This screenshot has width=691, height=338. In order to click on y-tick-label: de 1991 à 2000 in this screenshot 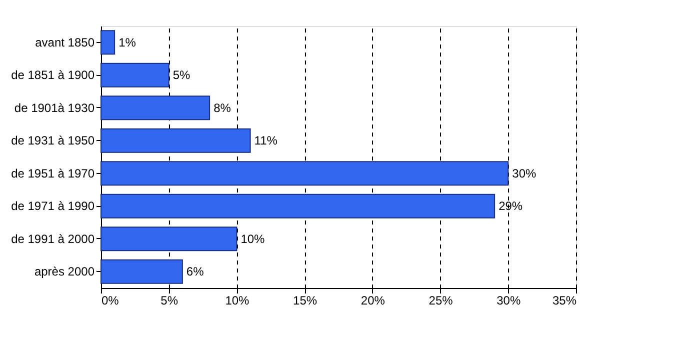, I will do `click(53, 239)`.